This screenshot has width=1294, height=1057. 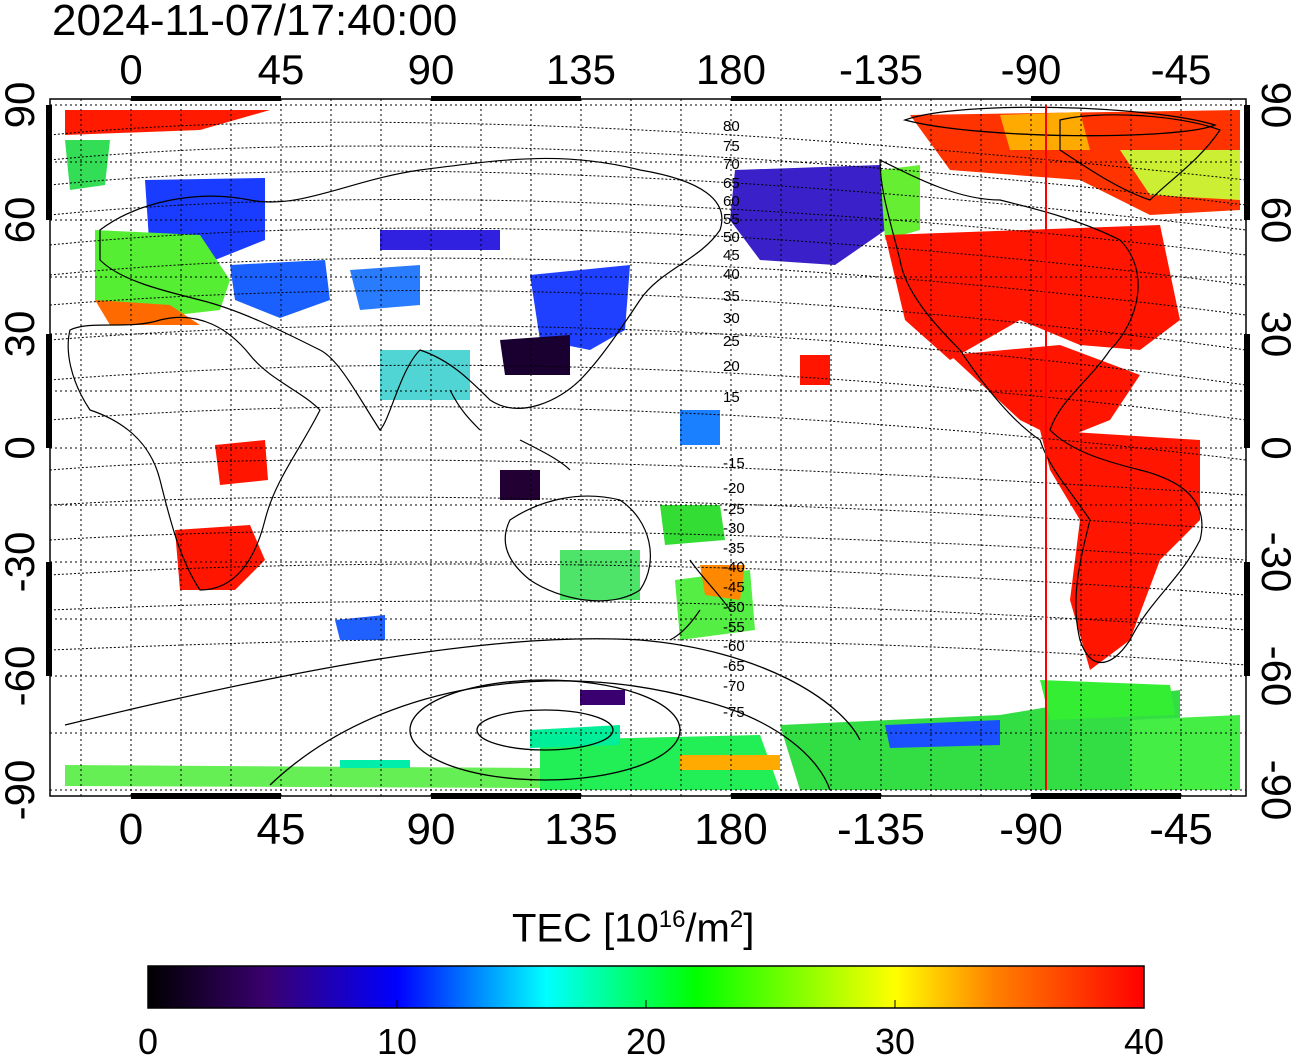 I want to click on colorbar-title-exponent: 16, so click(x=672, y=919).